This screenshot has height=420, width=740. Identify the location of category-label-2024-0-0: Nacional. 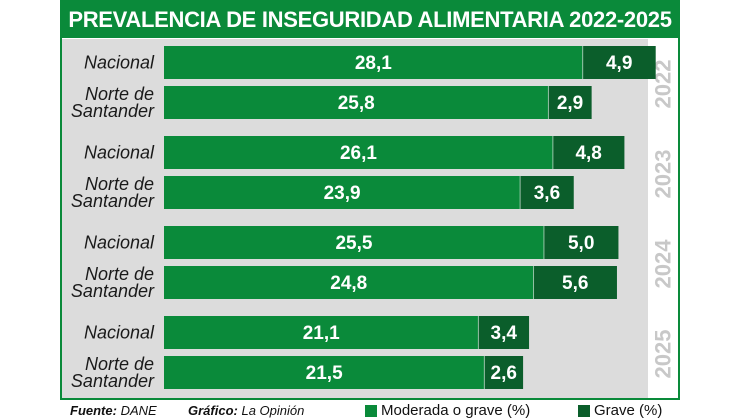
(119, 243).